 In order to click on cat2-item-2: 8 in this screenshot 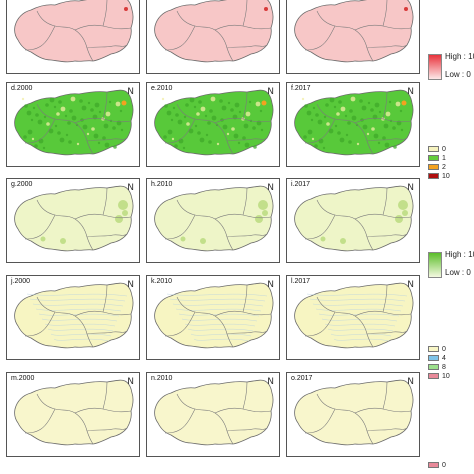, I will do `click(437, 368)`.